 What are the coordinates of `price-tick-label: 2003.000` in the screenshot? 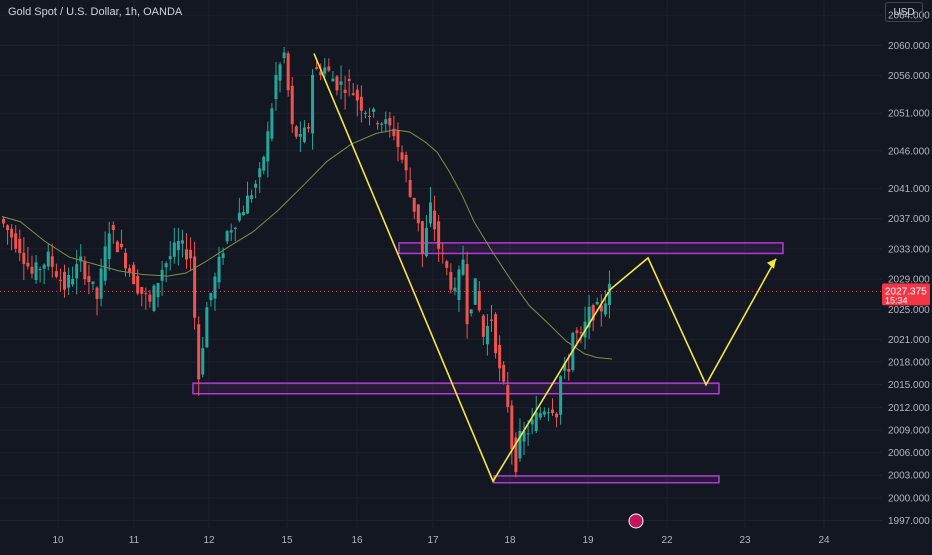 It's located at (909, 476).